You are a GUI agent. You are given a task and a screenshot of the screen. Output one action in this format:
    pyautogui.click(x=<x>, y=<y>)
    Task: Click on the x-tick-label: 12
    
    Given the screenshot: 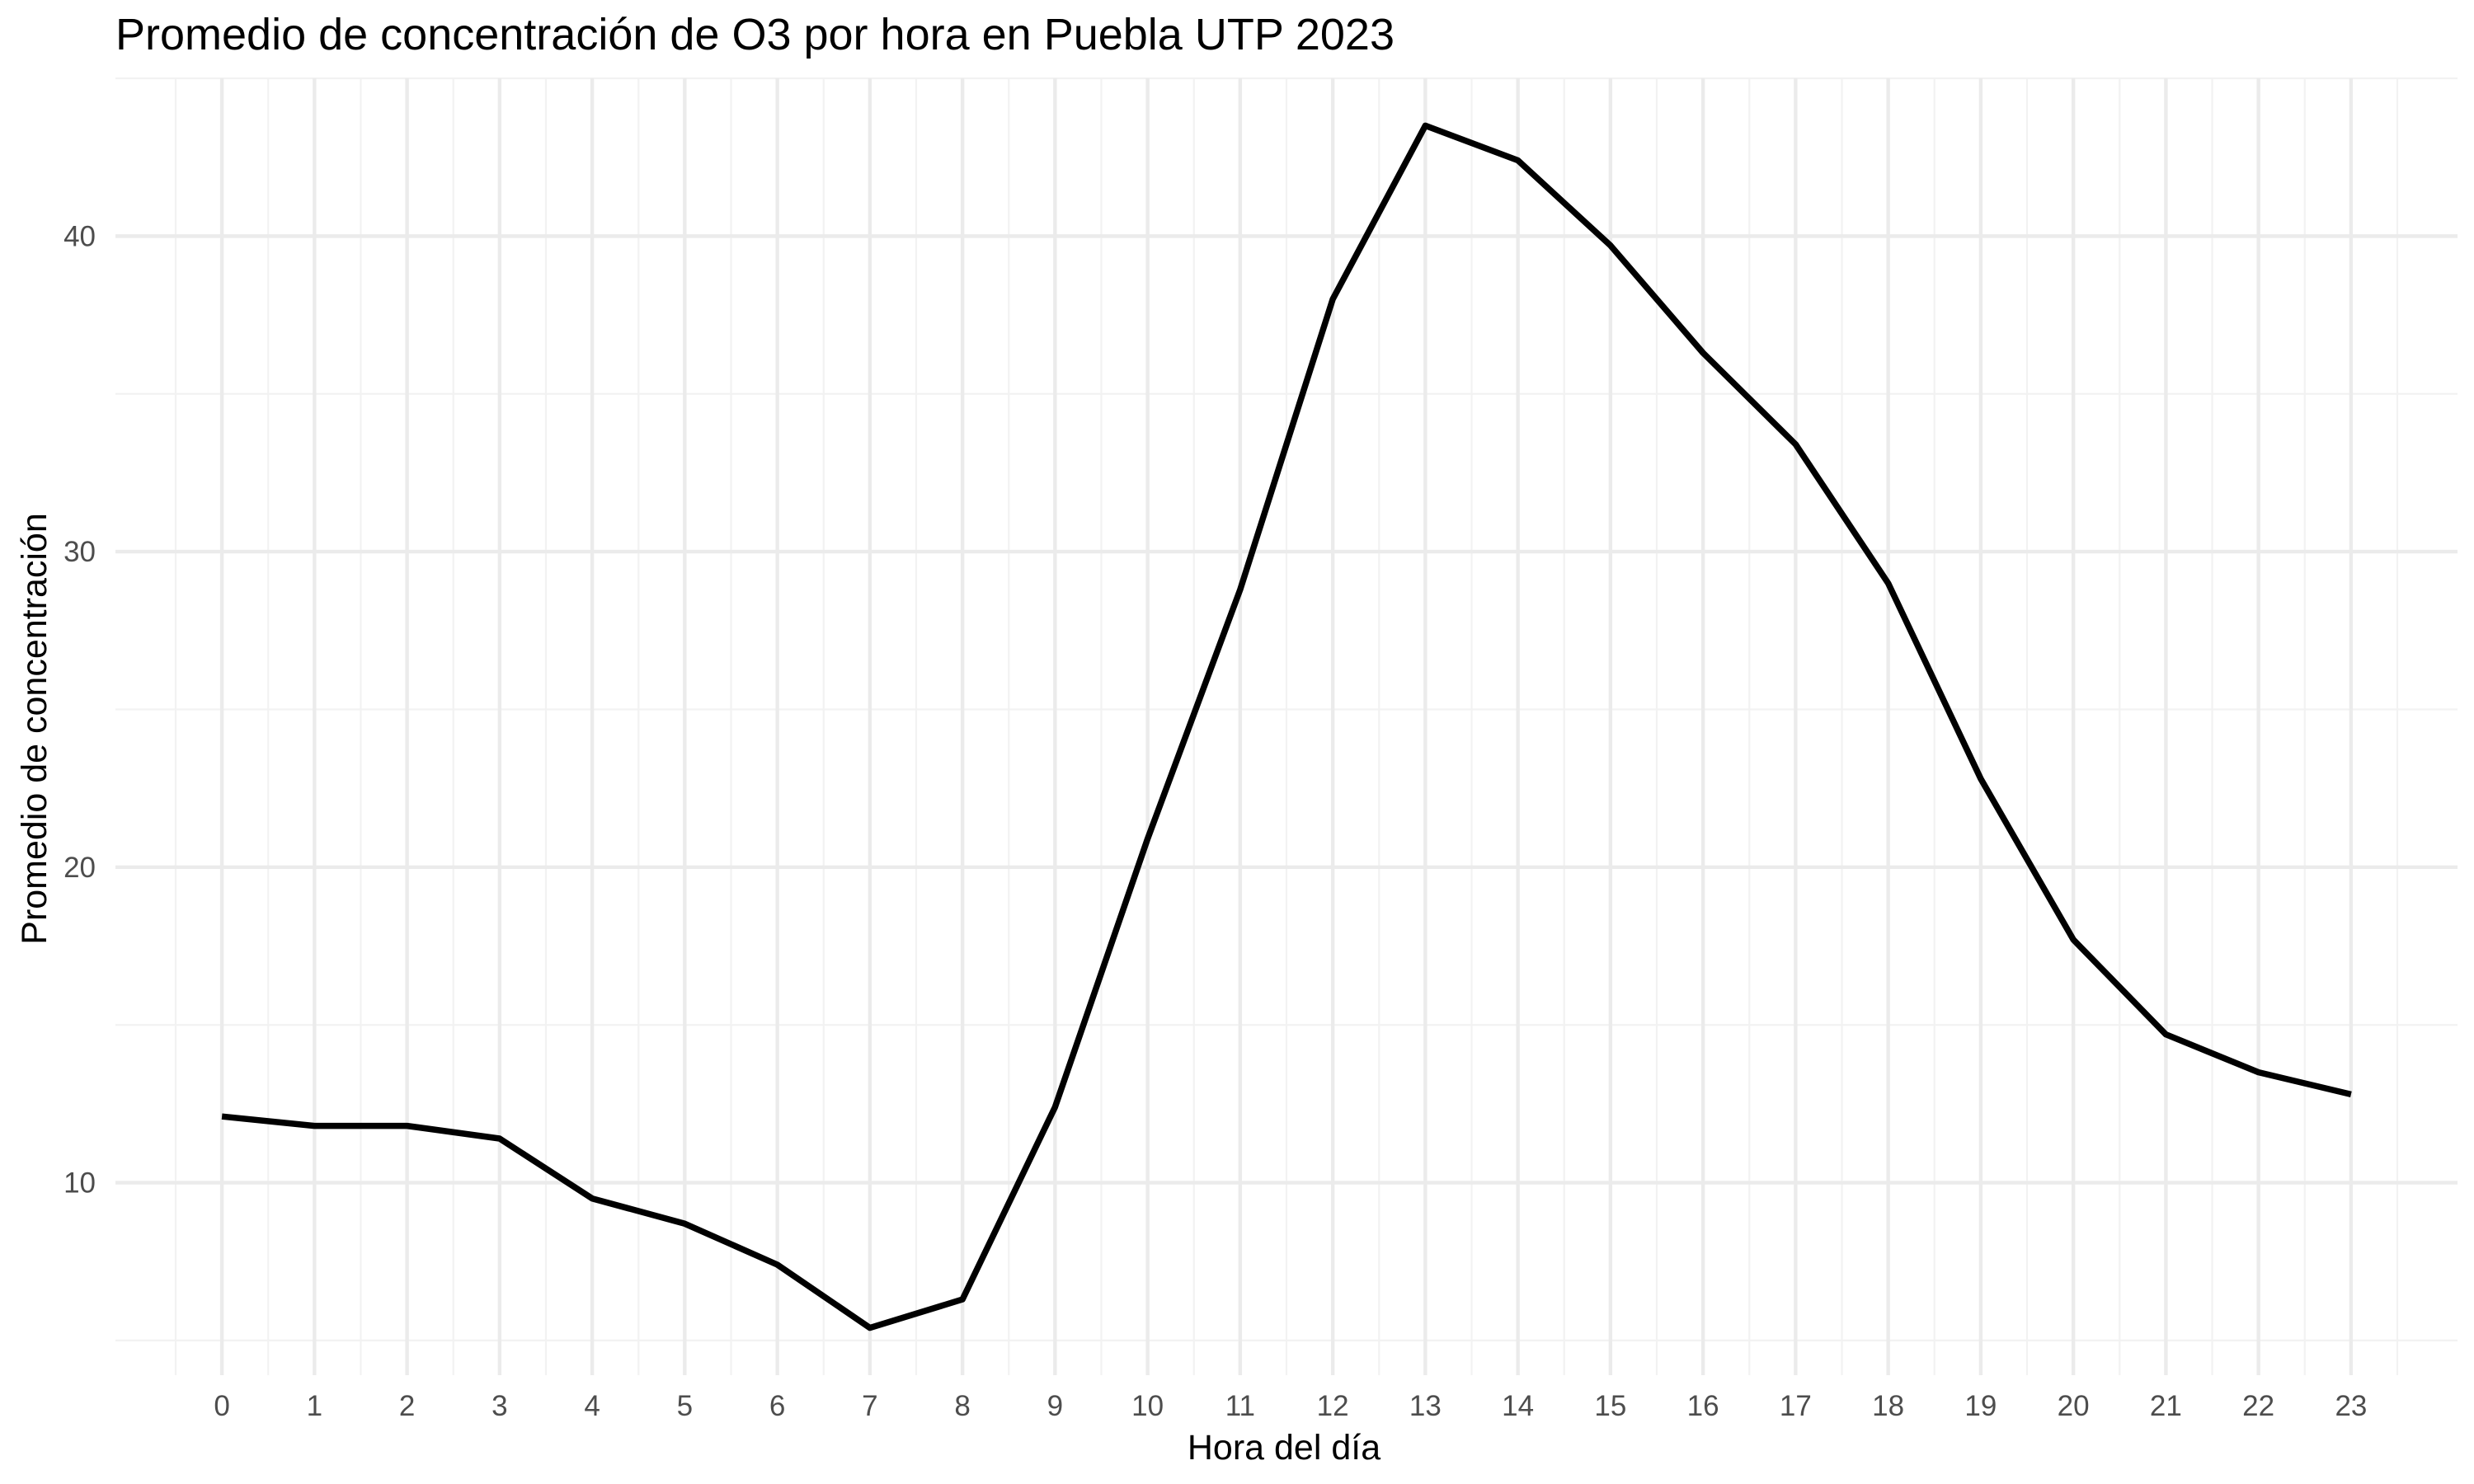 What is the action you would take?
    pyautogui.click(x=1333, y=1406)
    